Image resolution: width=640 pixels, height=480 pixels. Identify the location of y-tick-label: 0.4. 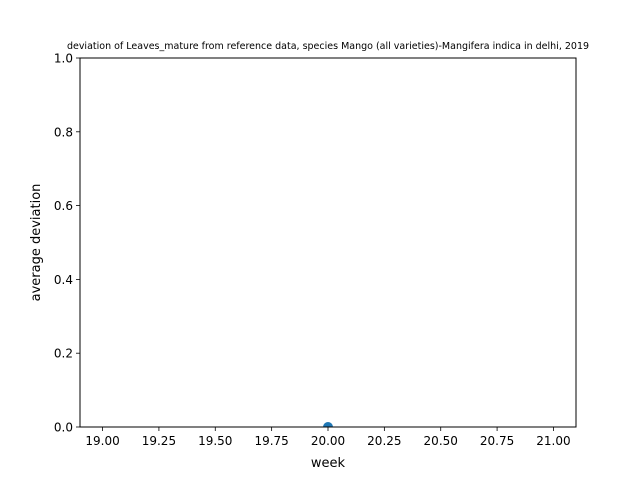
(63, 280).